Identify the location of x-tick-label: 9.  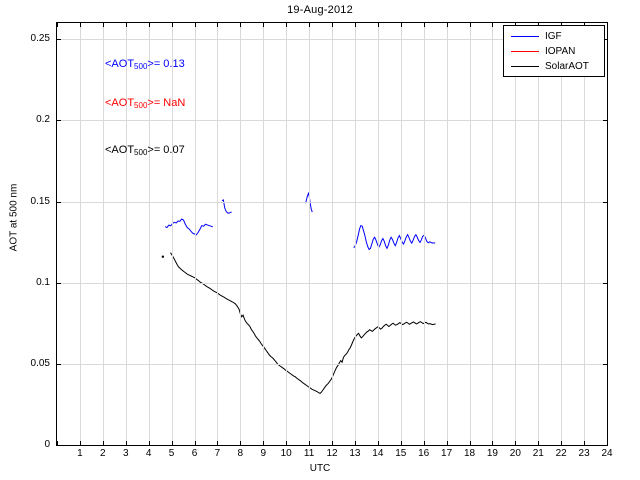
(263, 453).